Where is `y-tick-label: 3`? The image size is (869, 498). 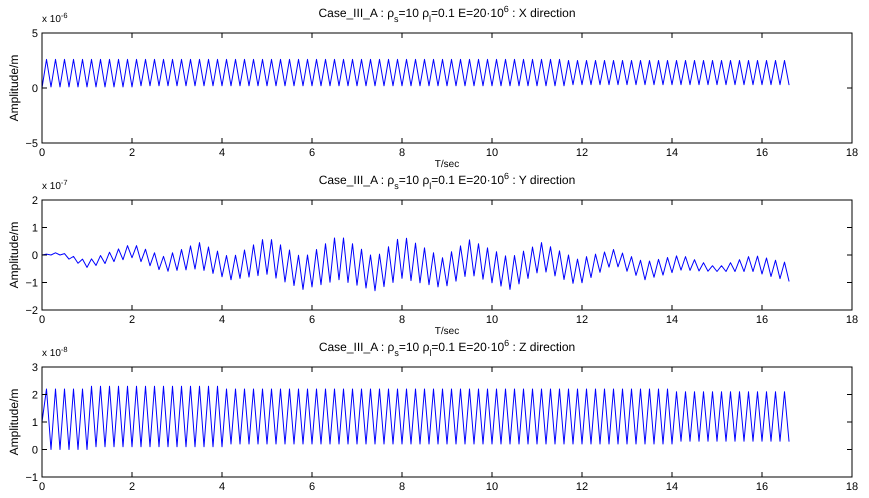 y-tick-label: 3 is located at coordinates (35, 368).